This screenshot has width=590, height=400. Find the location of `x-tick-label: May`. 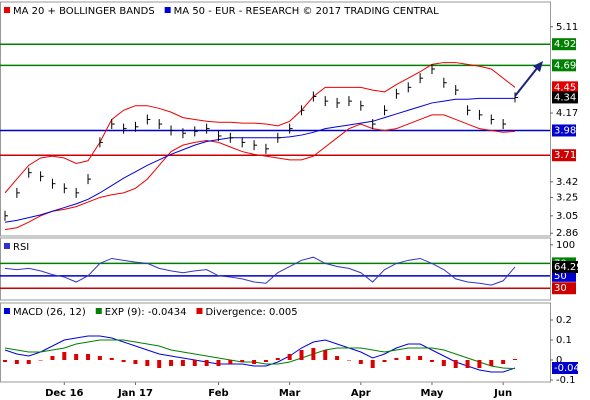

x-tick-label: May is located at coordinates (432, 393).